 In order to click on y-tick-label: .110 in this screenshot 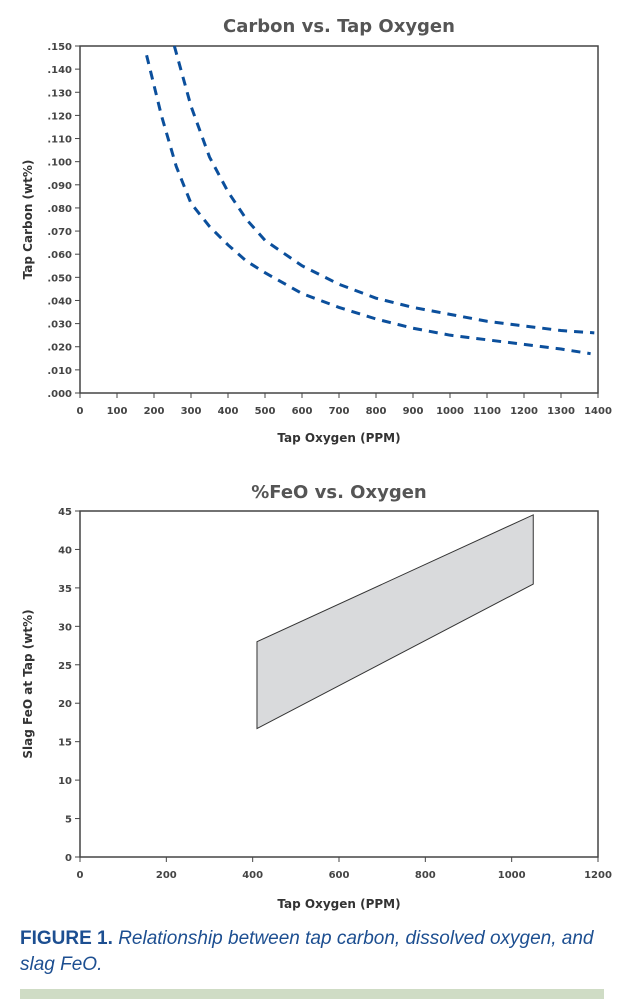, I will do `click(59, 140)`.